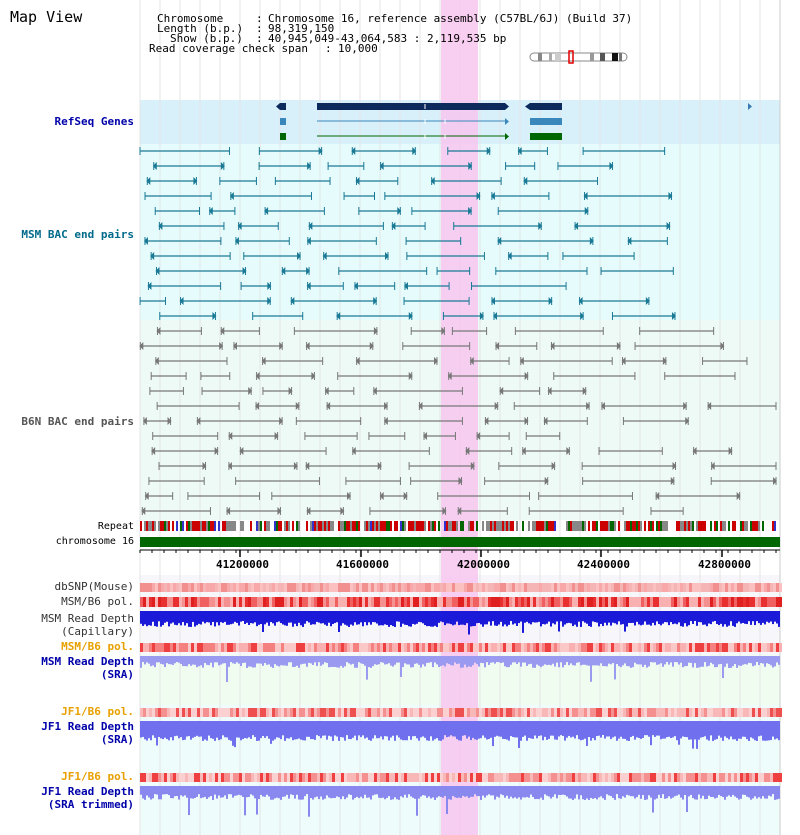 This screenshot has width=800, height=835. I want to click on label-refseq-genes: RefSeq Genes, so click(94, 121).